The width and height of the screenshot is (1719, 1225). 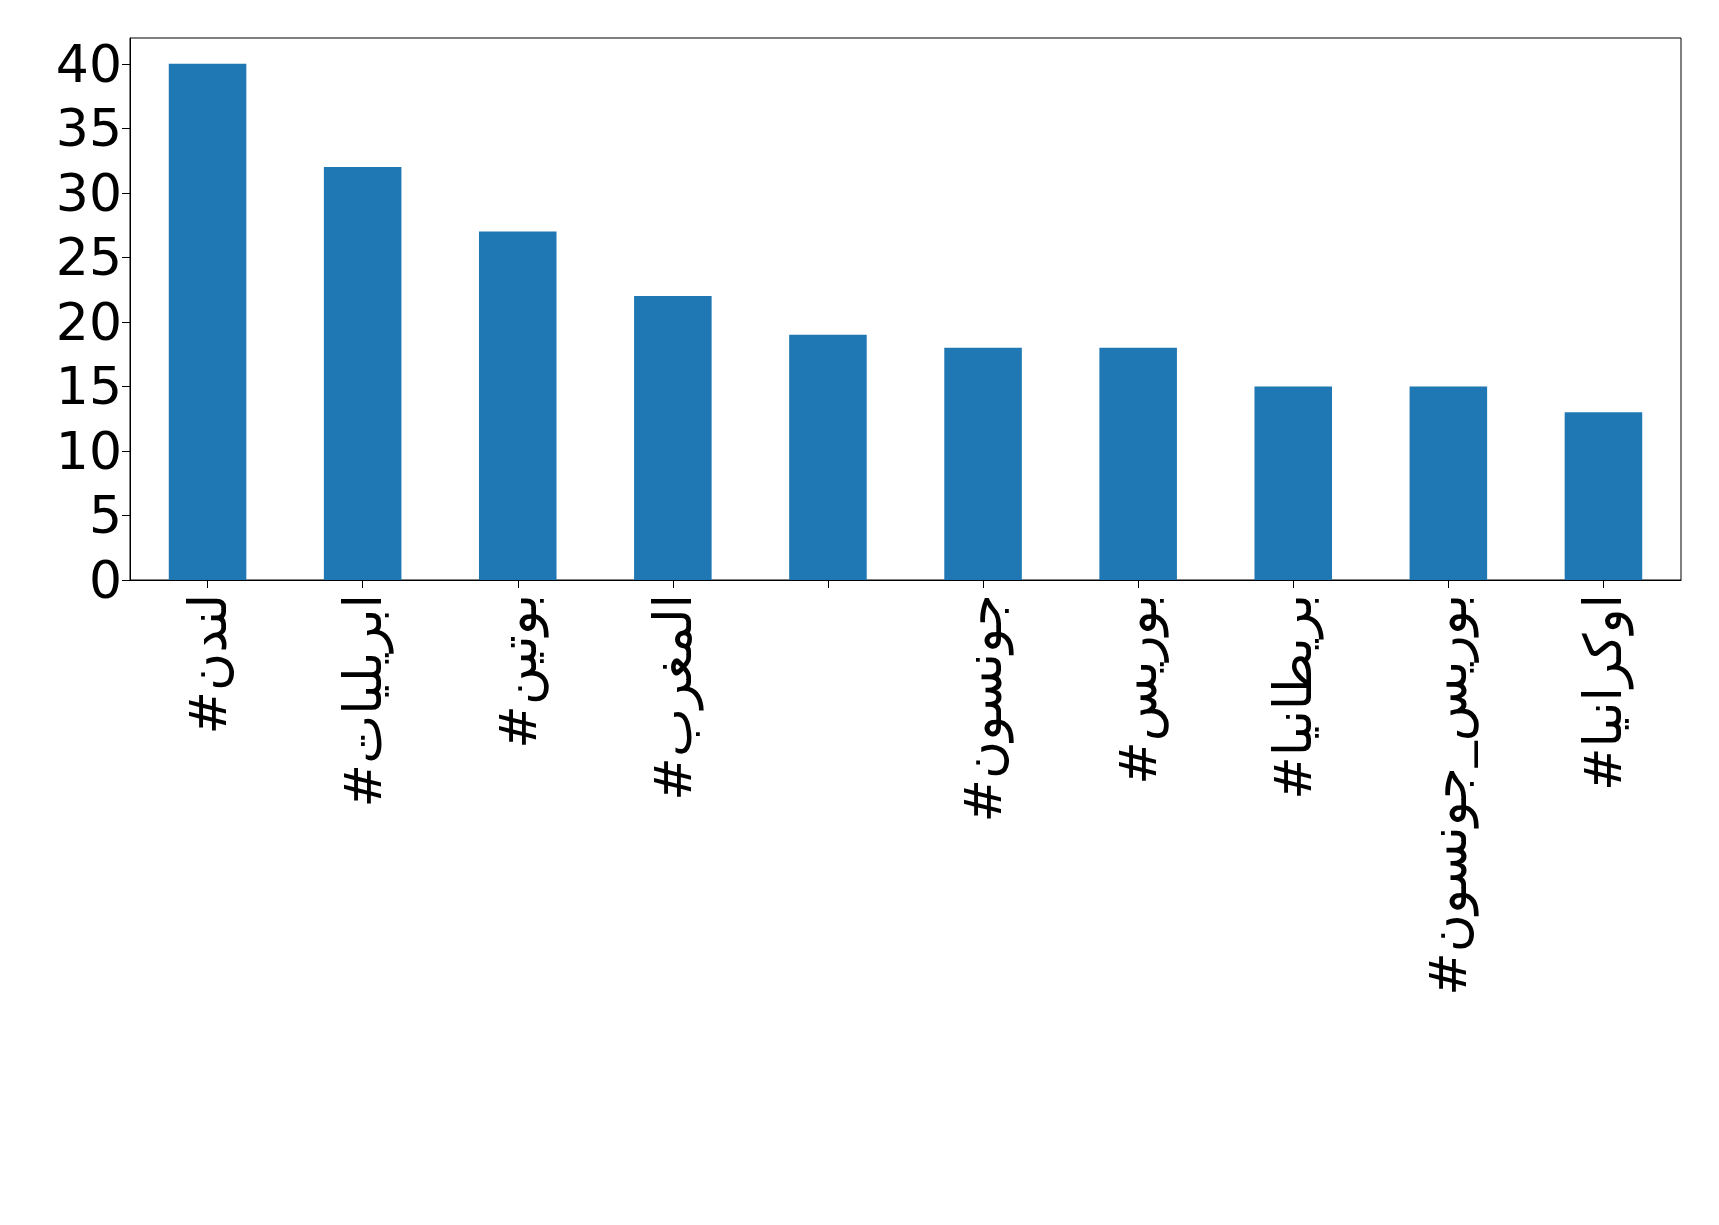 I want to click on x-tick-label: #ابريليات, so click(x=363, y=701).